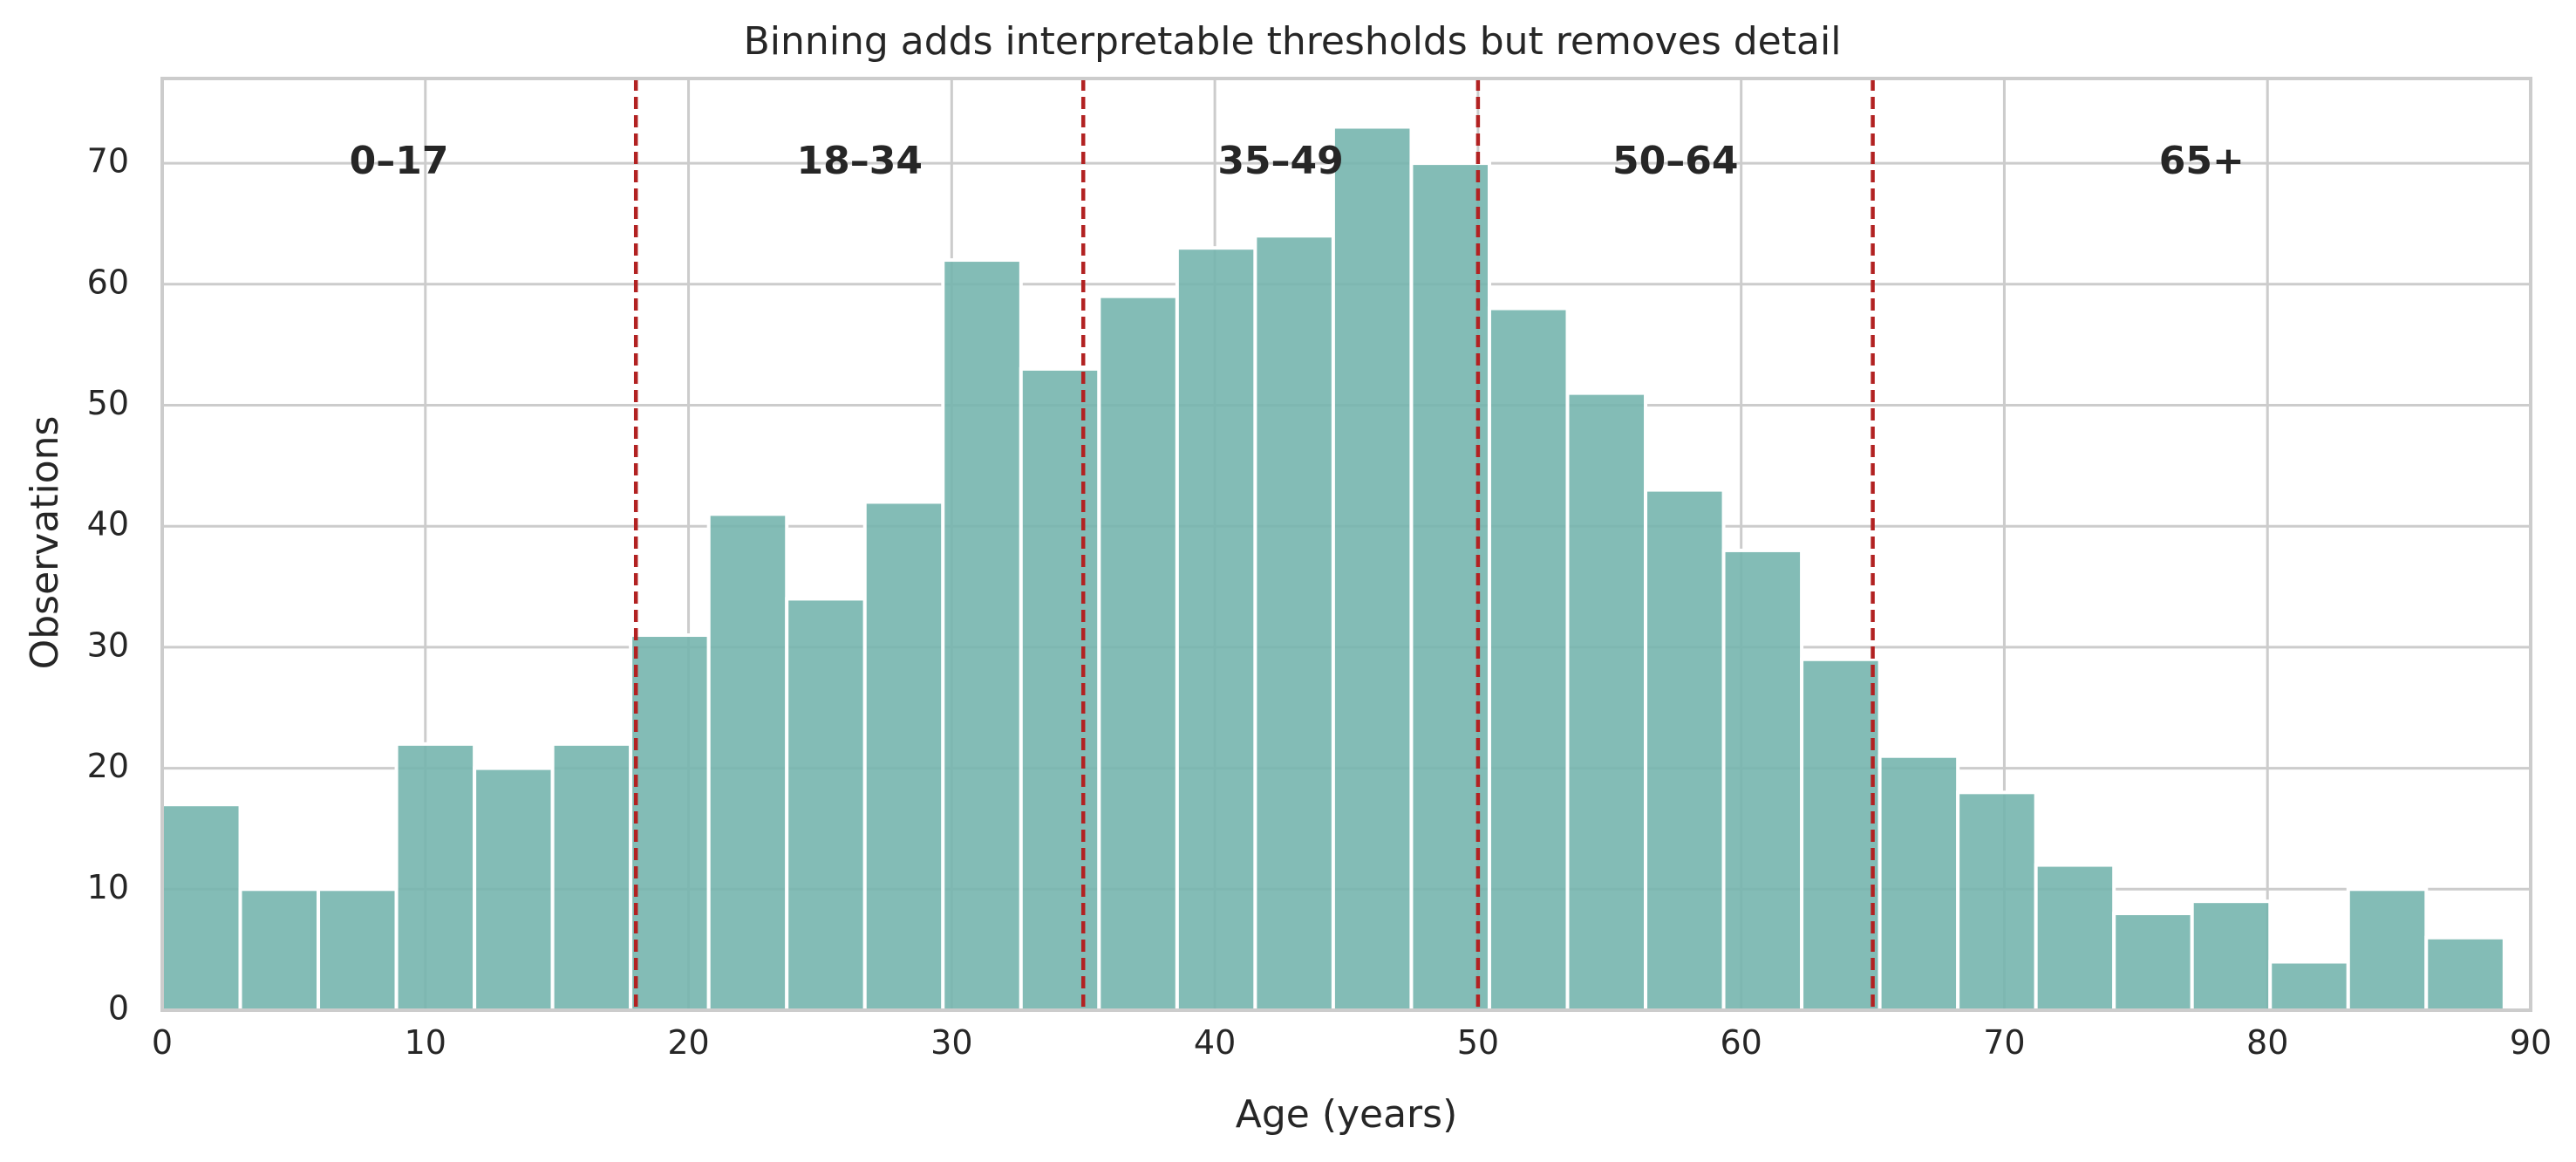 Image resolution: width=2576 pixels, height=1162 pixels. Describe the element at coordinates (108, 887) in the screenshot. I see `y-tick-label: 10` at that location.